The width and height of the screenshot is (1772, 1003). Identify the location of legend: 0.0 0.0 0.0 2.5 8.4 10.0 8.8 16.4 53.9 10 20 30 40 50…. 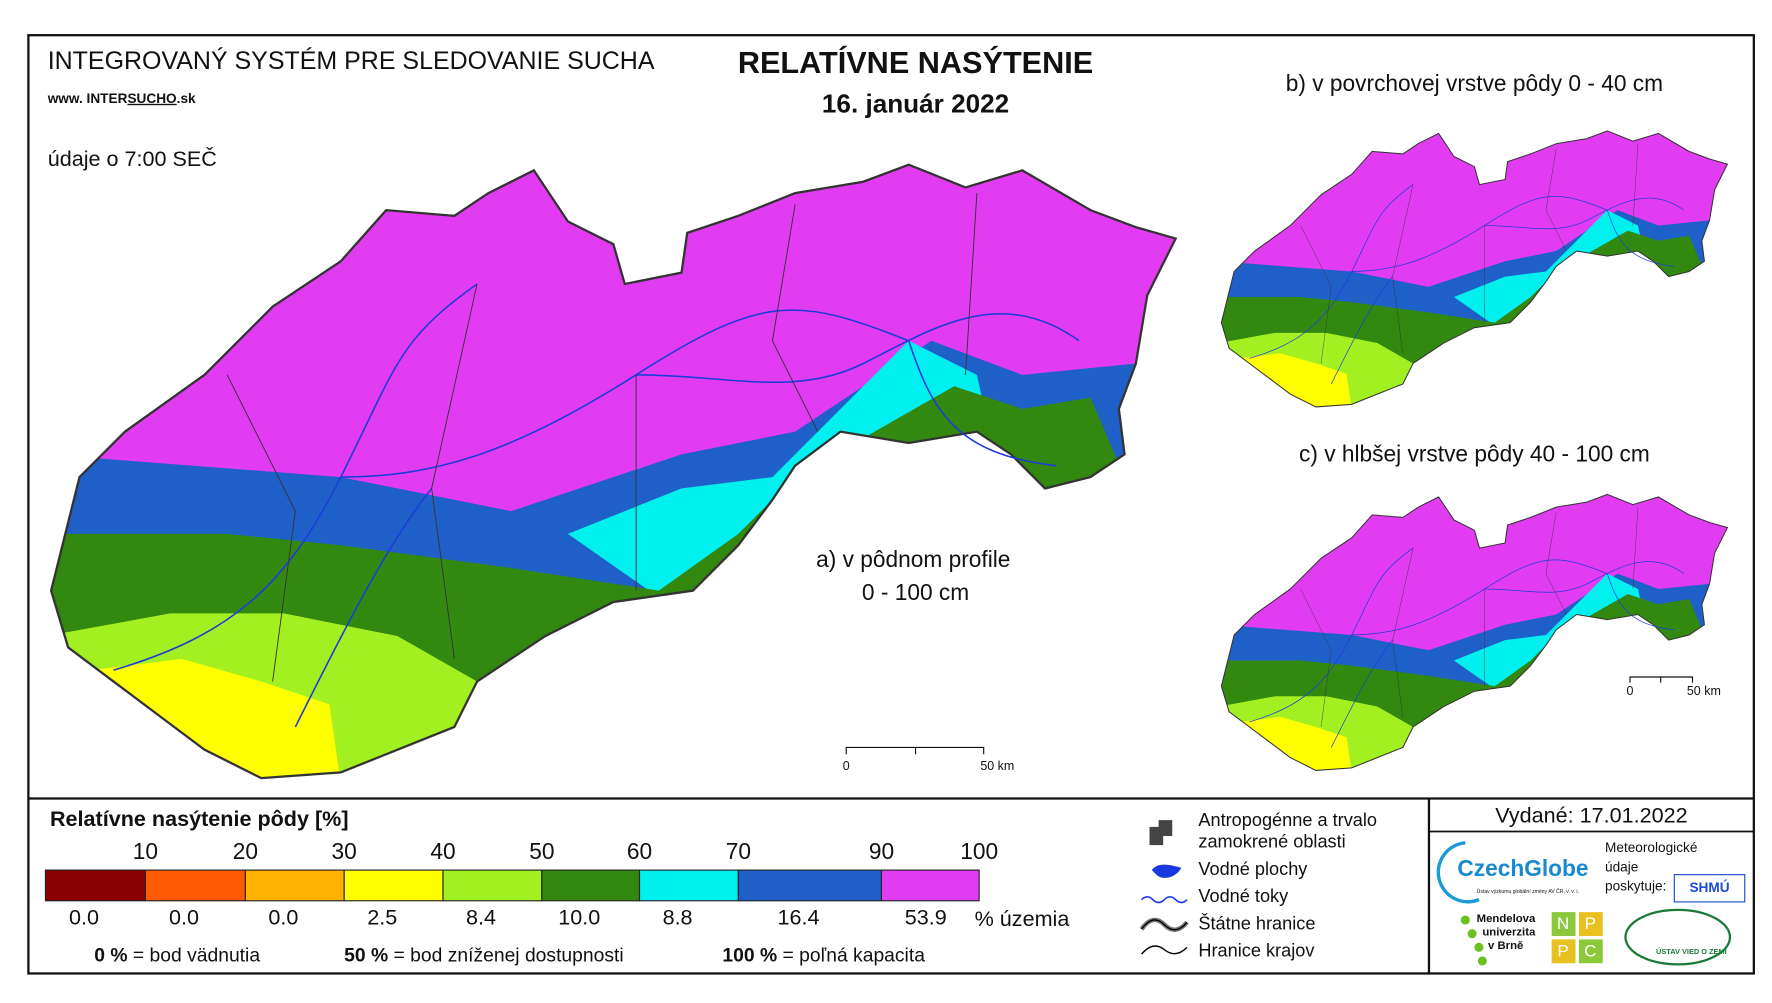
(521, 884).